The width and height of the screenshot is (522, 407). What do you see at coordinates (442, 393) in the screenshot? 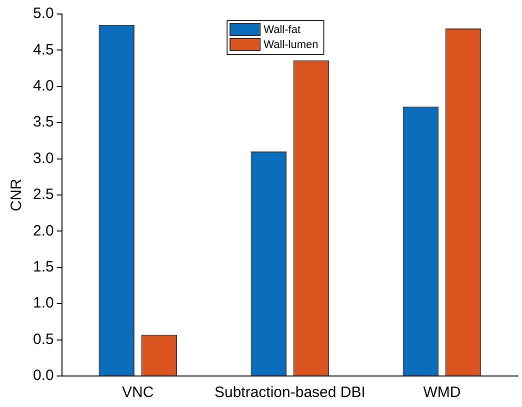
I see `x-tick-label: WMD` at bounding box center [442, 393].